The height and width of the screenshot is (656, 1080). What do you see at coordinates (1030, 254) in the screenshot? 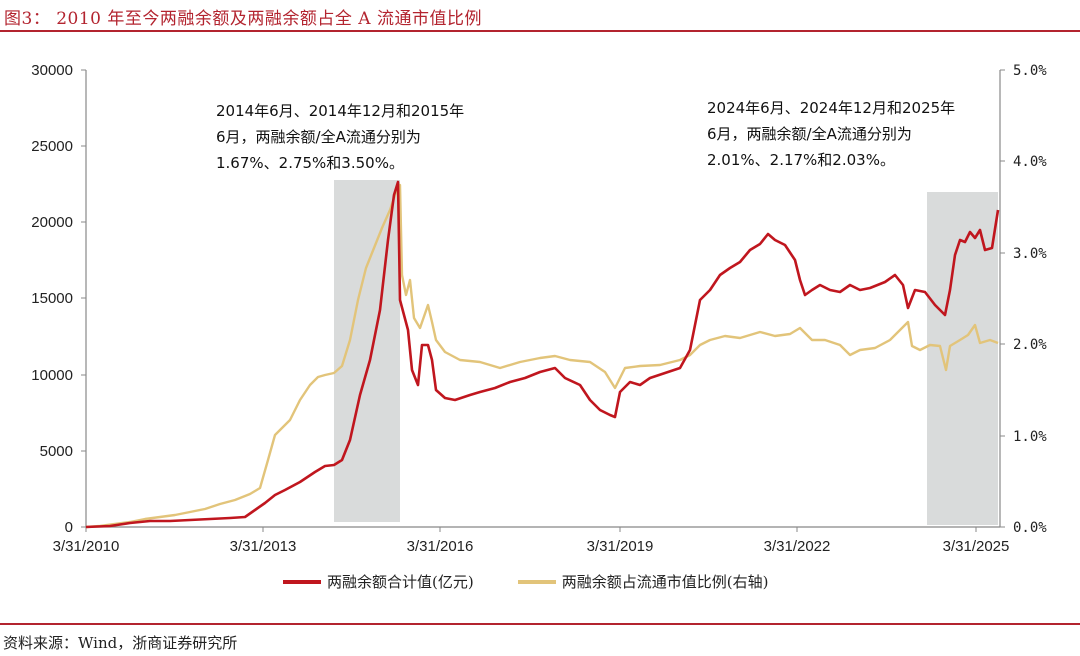
I see `y2-tick-label: 3.0%` at bounding box center [1030, 254].